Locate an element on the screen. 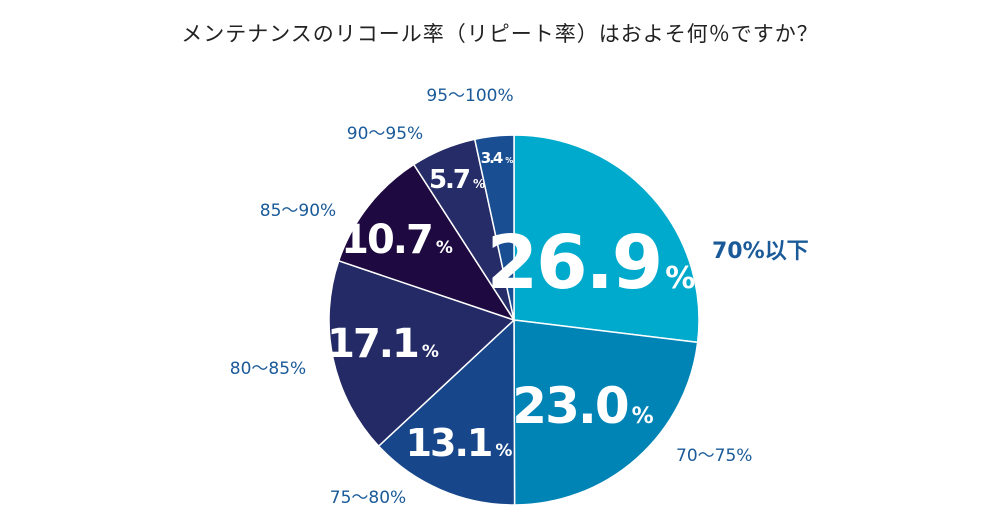  slice-value-label: 23.0% is located at coordinates (582, 406).